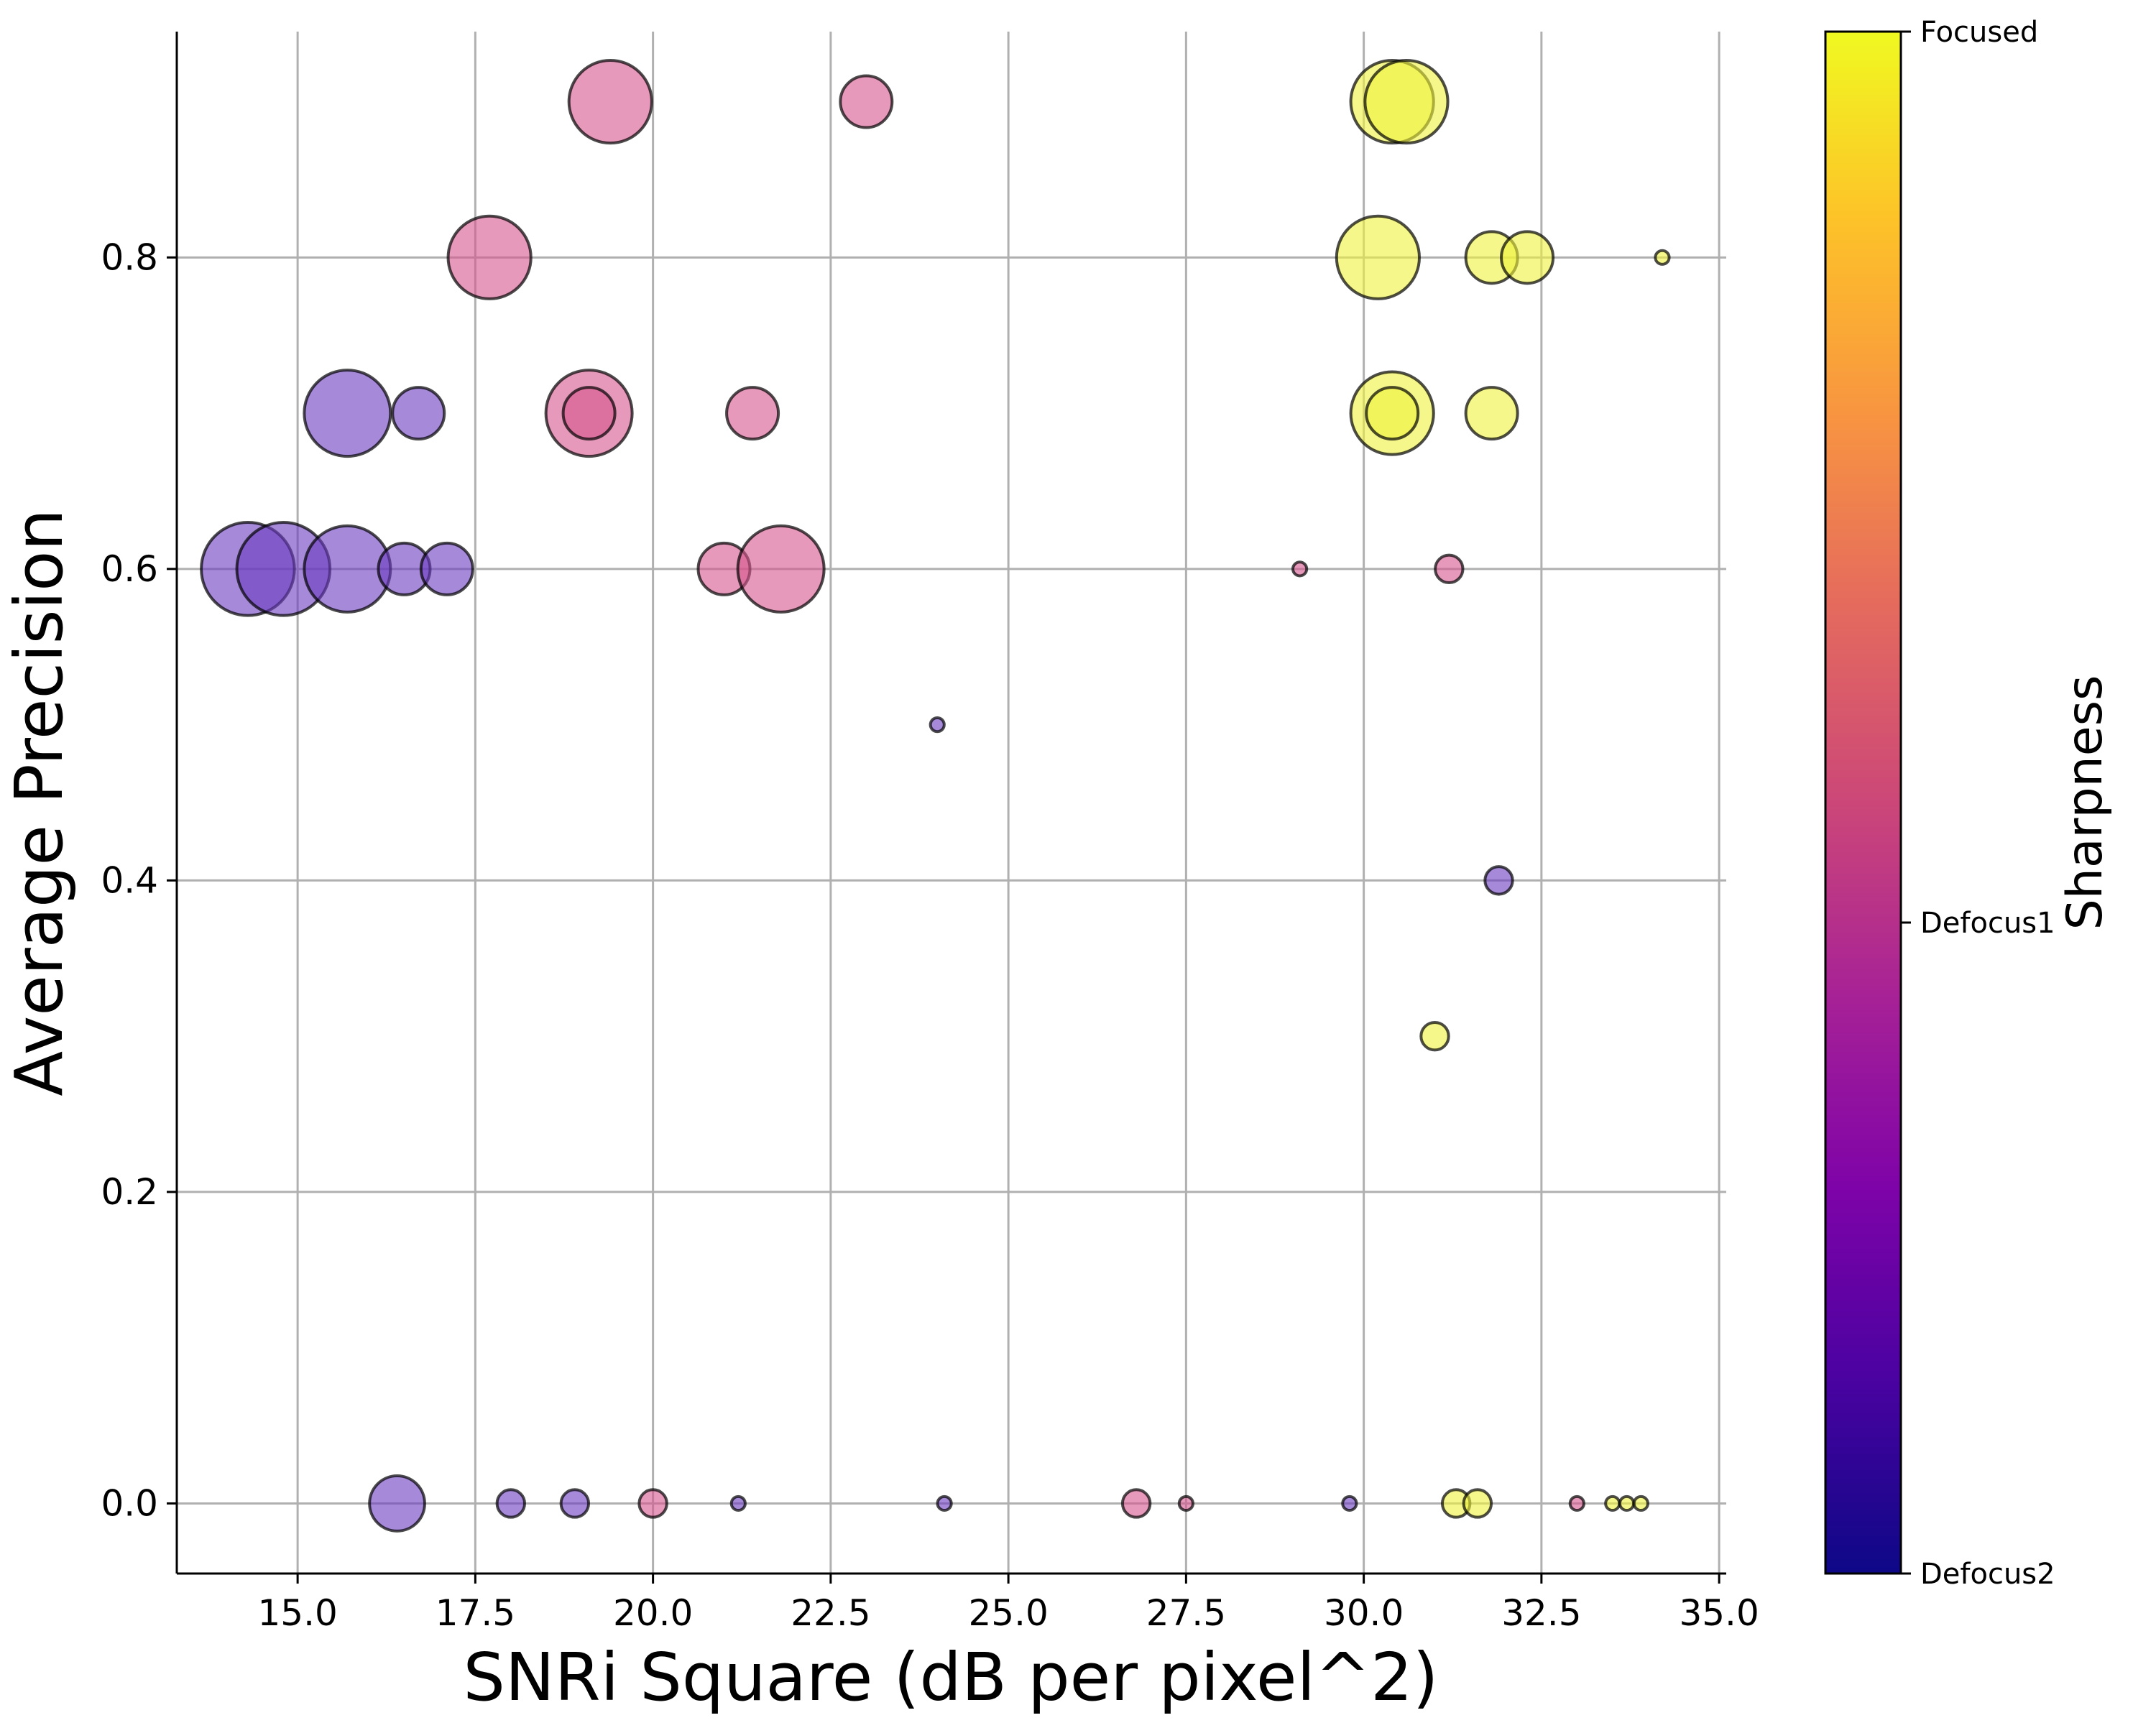  Describe the element at coordinates (1978, 804) in the screenshot. I see `colorbar-ticks: Focused Defocus1 Defocus2` at that location.